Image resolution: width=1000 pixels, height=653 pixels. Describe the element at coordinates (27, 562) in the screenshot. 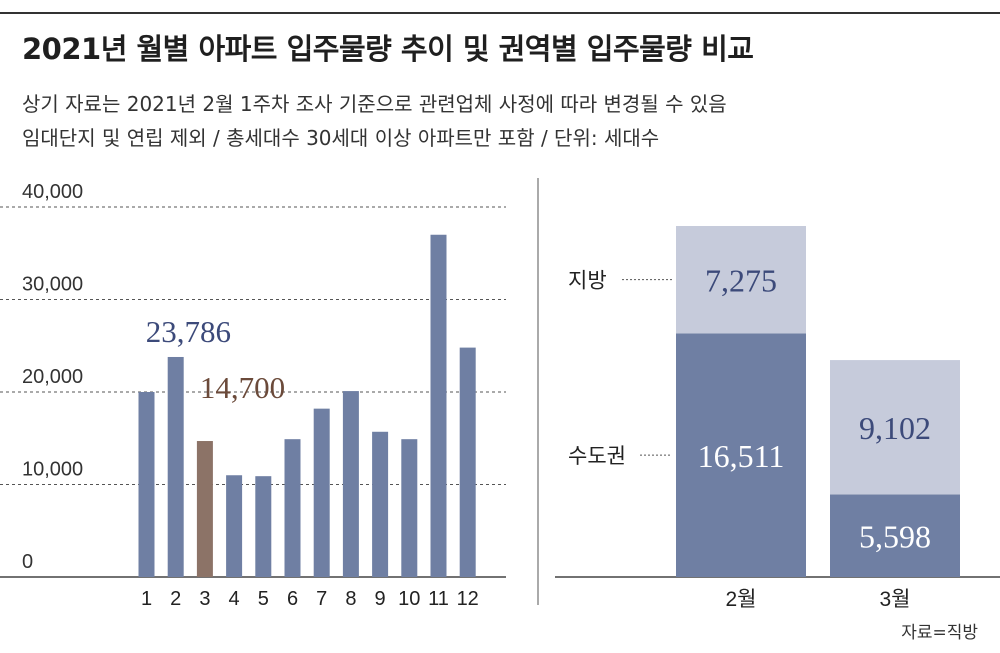

I see `y-tick-label: 0` at that location.